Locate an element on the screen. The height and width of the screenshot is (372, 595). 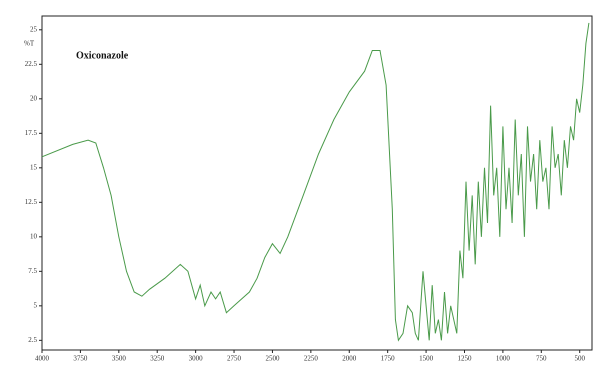
y-tick-label: 2.5 is located at coordinates (32, 340).